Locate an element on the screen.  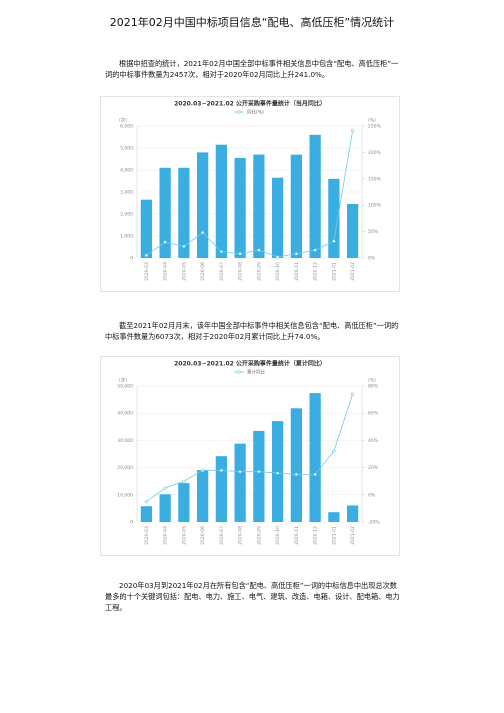
y-tick-label: 5,000 is located at coordinates (126, 149).